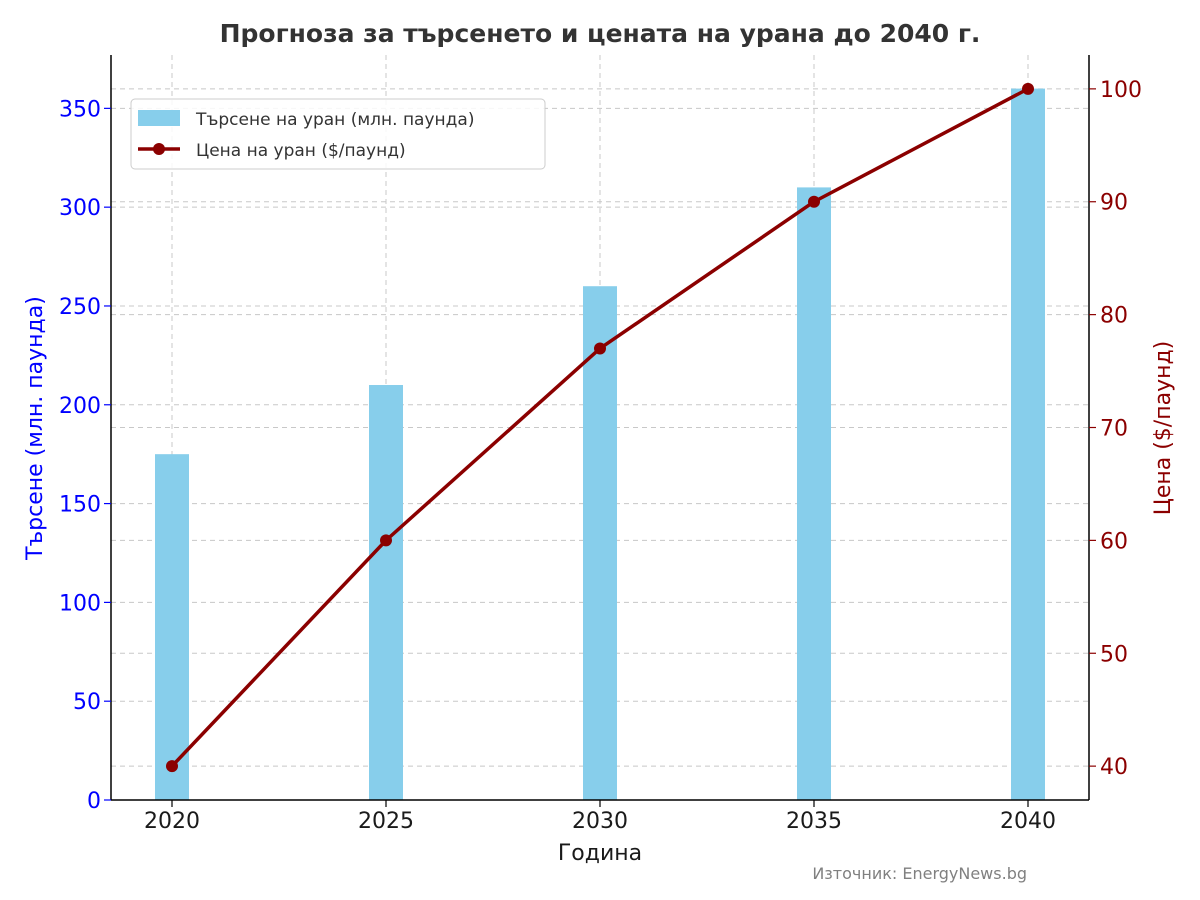  What do you see at coordinates (1114, 316) in the screenshot?
I see `right-tick-label: 80` at bounding box center [1114, 316].